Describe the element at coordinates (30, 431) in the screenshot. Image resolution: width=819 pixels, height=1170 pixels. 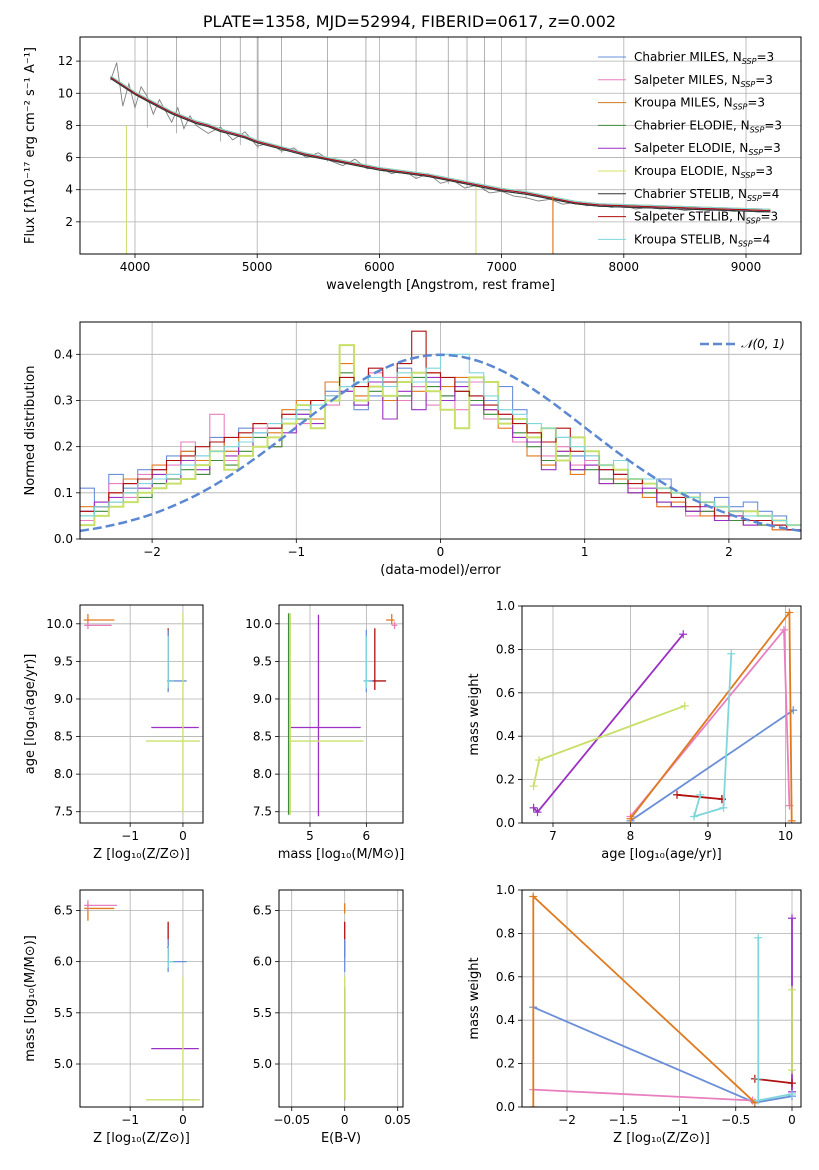
I see `y-axis-label: Normed distribution` at that location.